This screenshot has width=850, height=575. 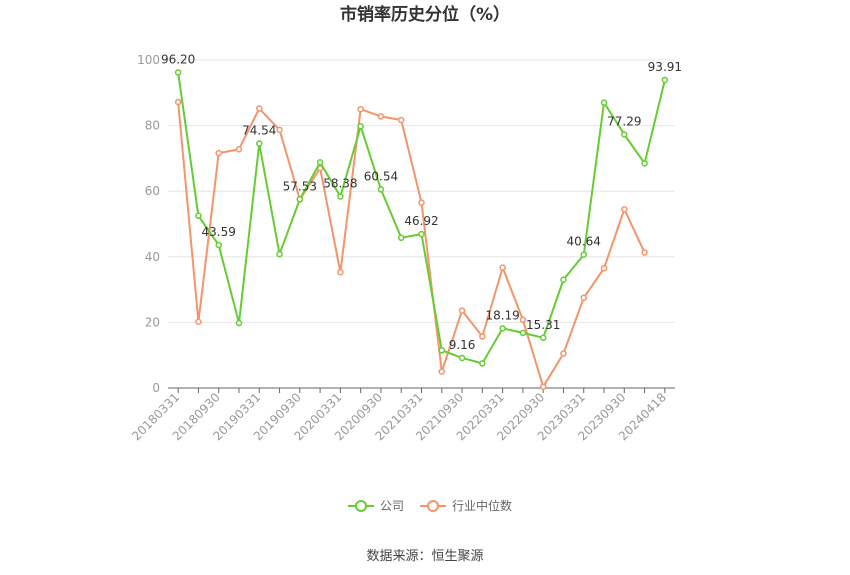 What do you see at coordinates (178, 59) in the screenshot?
I see `data-label: 96.20` at bounding box center [178, 59].